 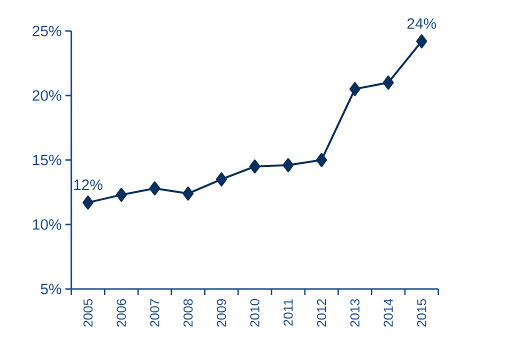 What do you see at coordinates (421, 313) in the screenshot?
I see `x-tick-label: 2015` at bounding box center [421, 313].